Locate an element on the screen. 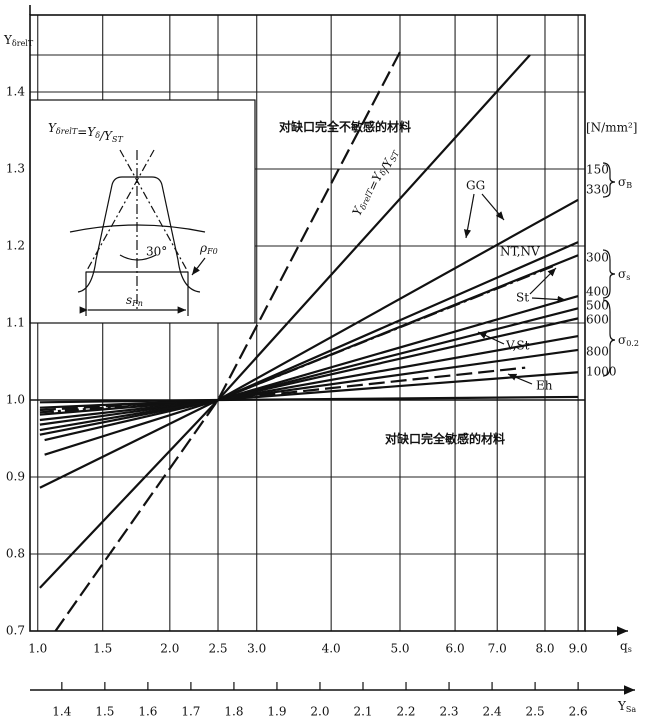 The width and height of the screenshot is (650, 726). y-tick-label: 0.8 is located at coordinates (15, 554).